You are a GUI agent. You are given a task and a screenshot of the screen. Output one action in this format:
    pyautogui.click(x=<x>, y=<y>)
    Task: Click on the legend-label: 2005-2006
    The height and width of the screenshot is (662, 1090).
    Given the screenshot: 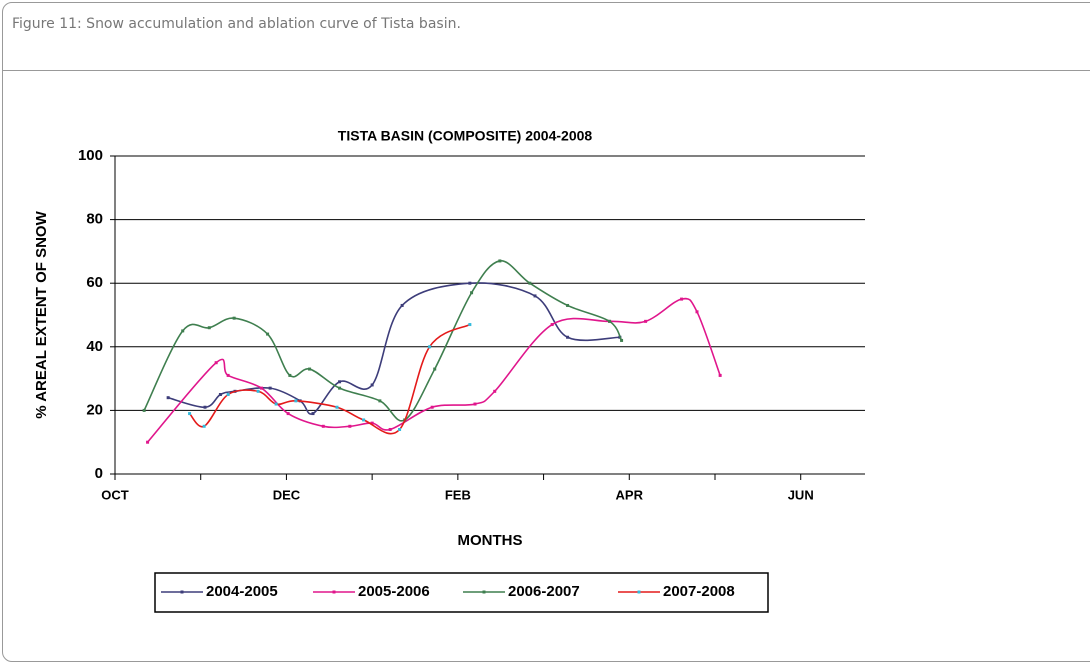 What is the action you would take?
    pyautogui.click(x=394, y=591)
    